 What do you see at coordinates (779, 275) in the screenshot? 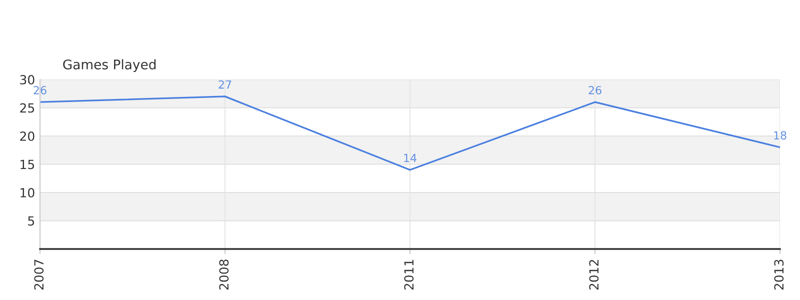
I see `x-tick-label: 2013` at bounding box center [779, 275].